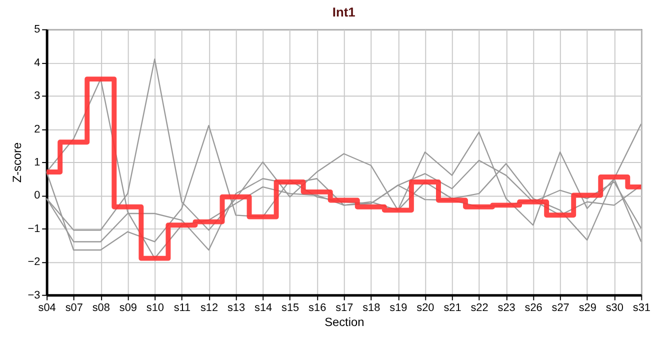 Image resolution: width=660 pixels, height=360 pixels. I want to click on x-tick-label: s16, so click(317, 308).